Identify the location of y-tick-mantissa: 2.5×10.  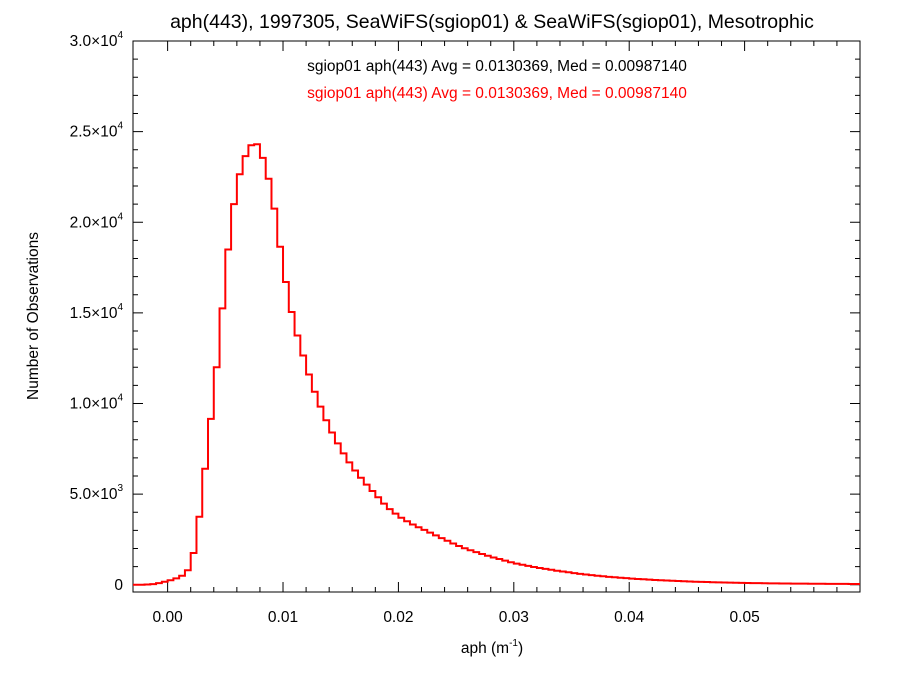
(94, 132).